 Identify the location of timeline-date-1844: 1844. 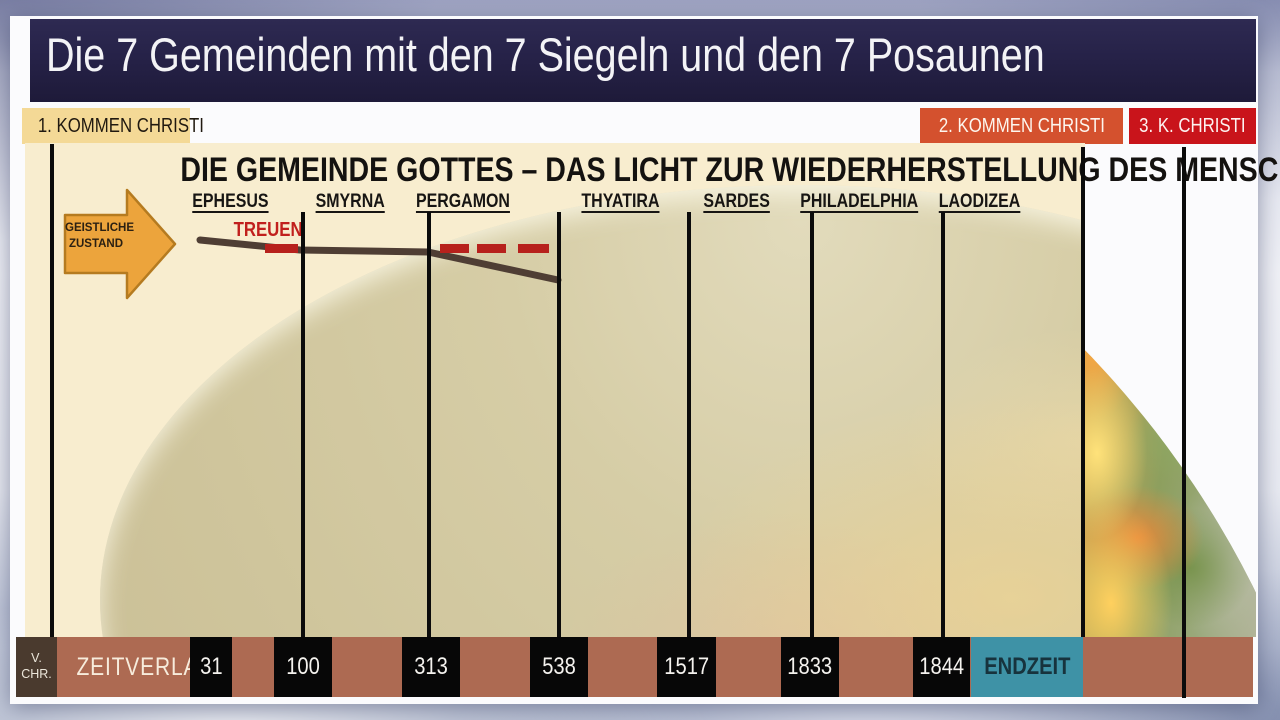
(941, 667).